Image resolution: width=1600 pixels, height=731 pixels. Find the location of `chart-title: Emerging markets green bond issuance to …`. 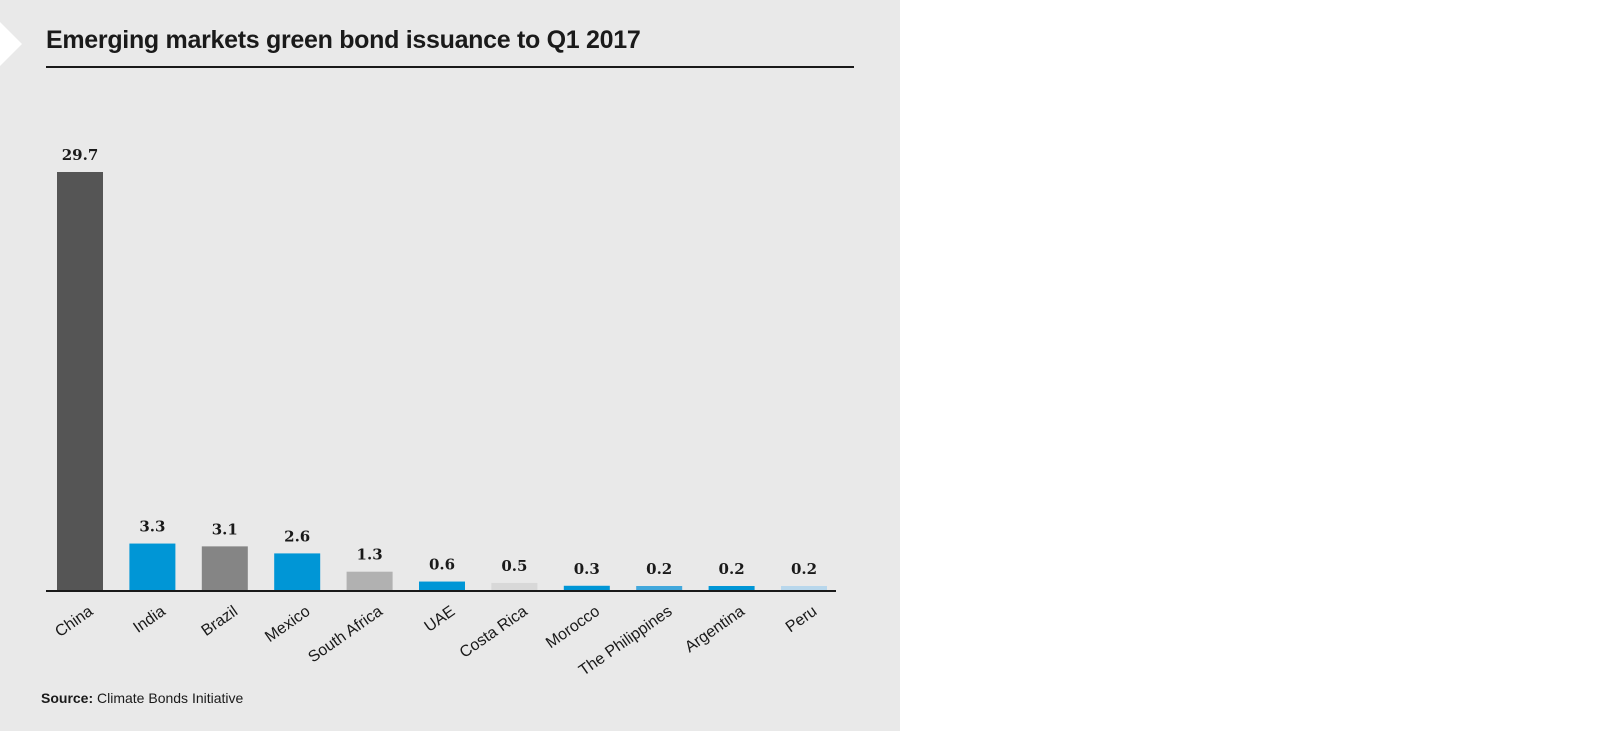

chart-title: Emerging markets green bond issuance to … is located at coordinates (343, 40).